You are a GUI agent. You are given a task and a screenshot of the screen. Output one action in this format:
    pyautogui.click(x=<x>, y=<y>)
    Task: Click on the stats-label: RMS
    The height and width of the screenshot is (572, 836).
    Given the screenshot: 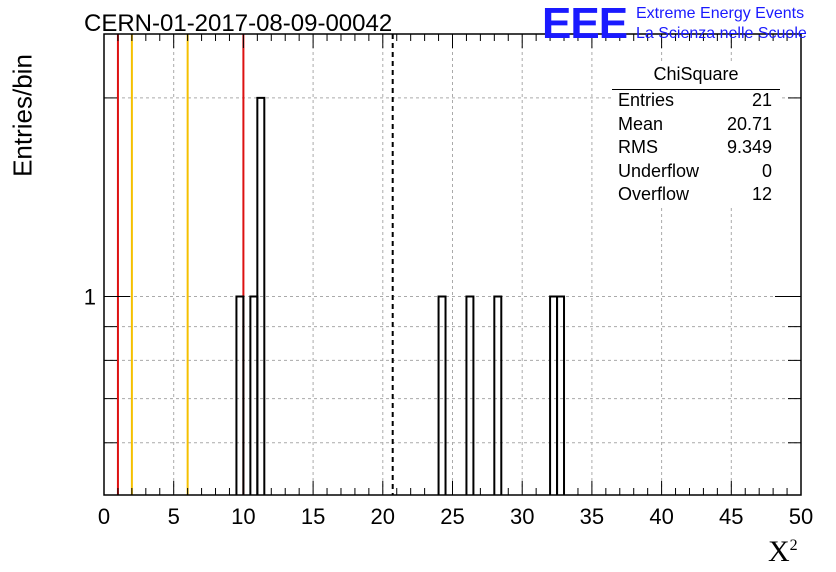 What is the action you would take?
    pyautogui.click(x=638, y=147)
    